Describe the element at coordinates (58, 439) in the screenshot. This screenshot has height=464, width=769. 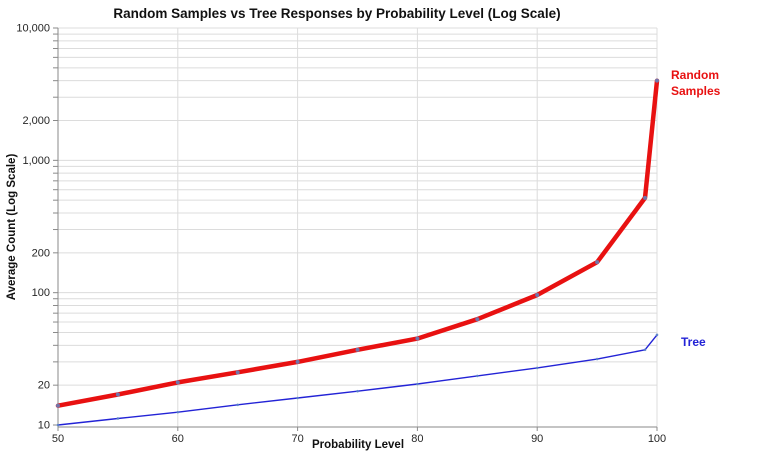
I see `x-tick-label: 50` at that location.